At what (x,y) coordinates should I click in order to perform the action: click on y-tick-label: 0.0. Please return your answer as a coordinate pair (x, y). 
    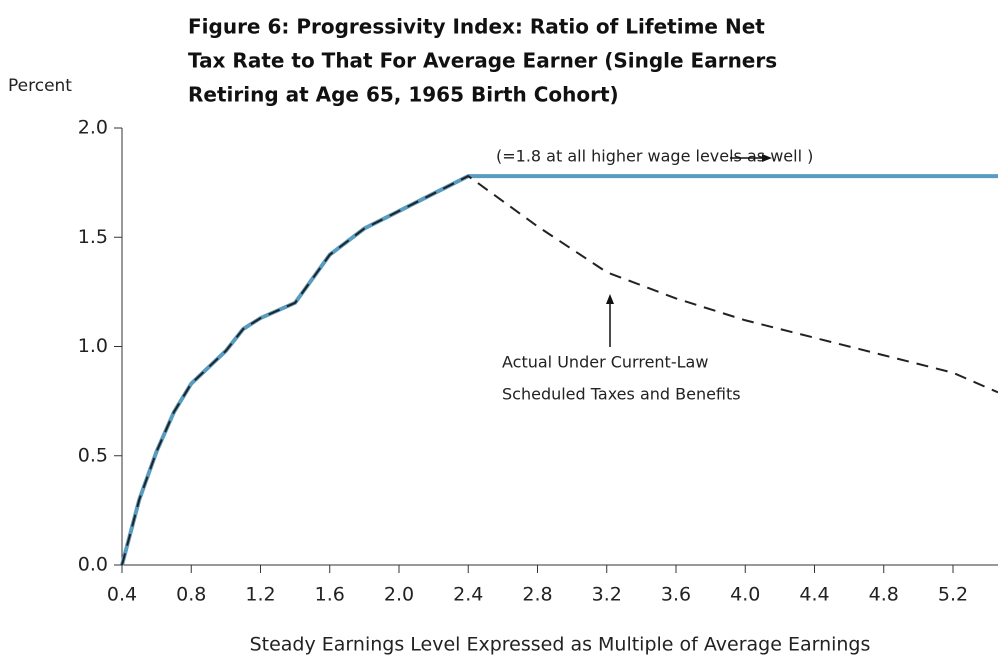
    Looking at the image, I should click on (93, 565).